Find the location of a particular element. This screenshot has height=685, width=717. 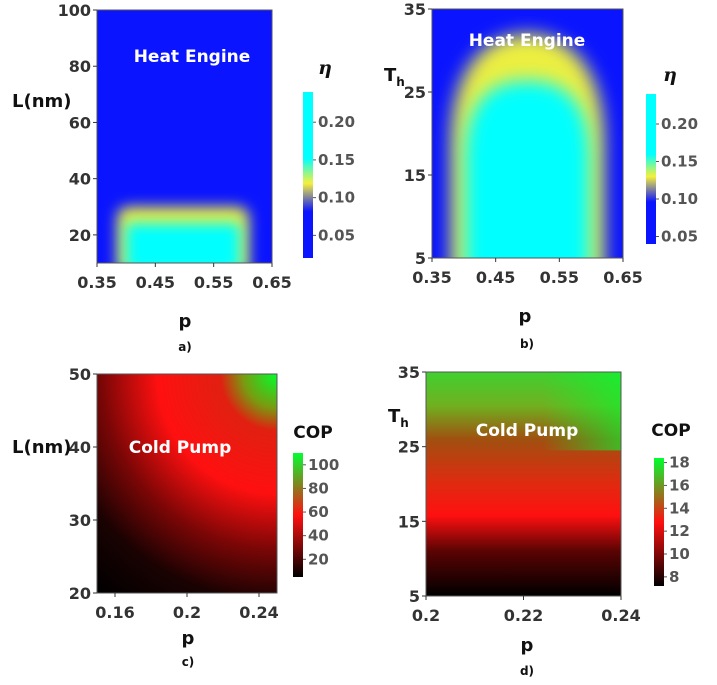

heatmap-c is located at coordinates (187, 483).